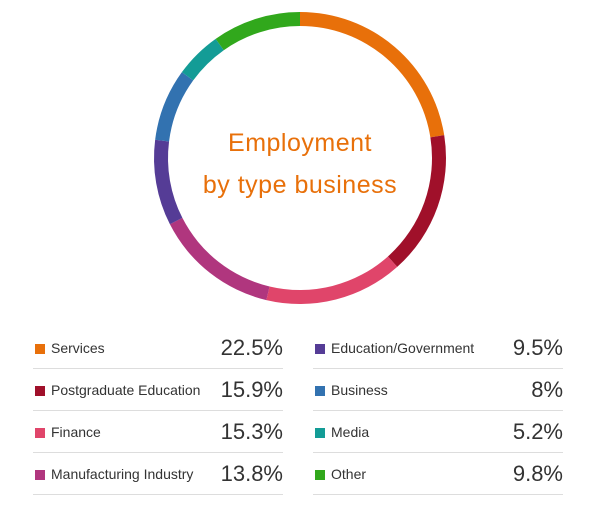 The width and height of the screenshot is (610, 510). Describe the element at coordinates (300, 143) in the screenshot. I see `chart-title-line-1: Employment` at that location.